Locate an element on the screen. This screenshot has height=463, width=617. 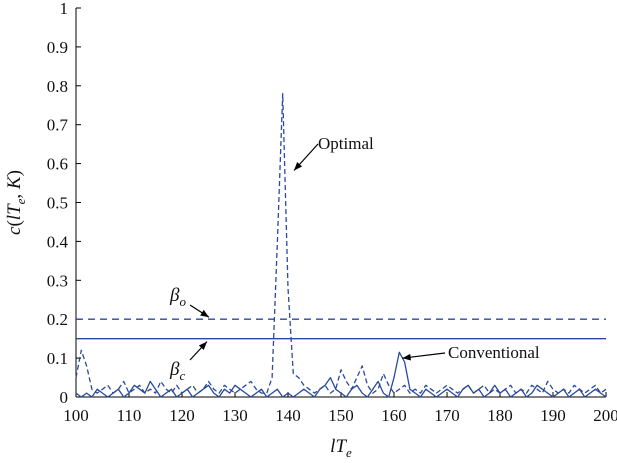
x-tick-label: 120 is located at coordinates (182, 415).